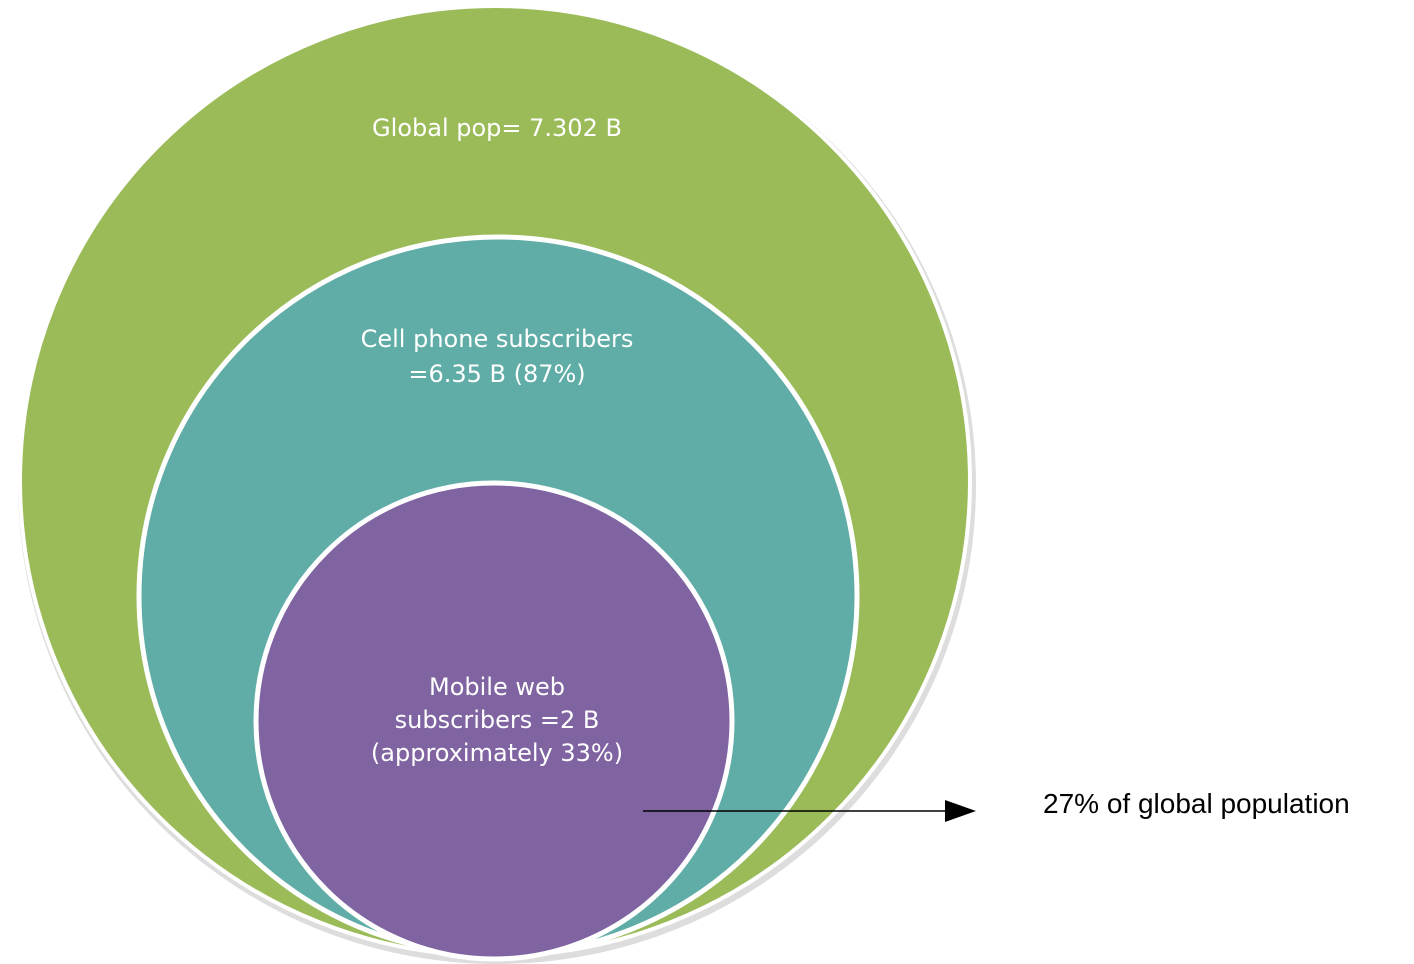 The height and width of the screenshot is (964, 1414). Describe the element at coordinates (497, 720) in the screenshot. I see `inner-circle-label-line2: subscribers =2 B` at that location.